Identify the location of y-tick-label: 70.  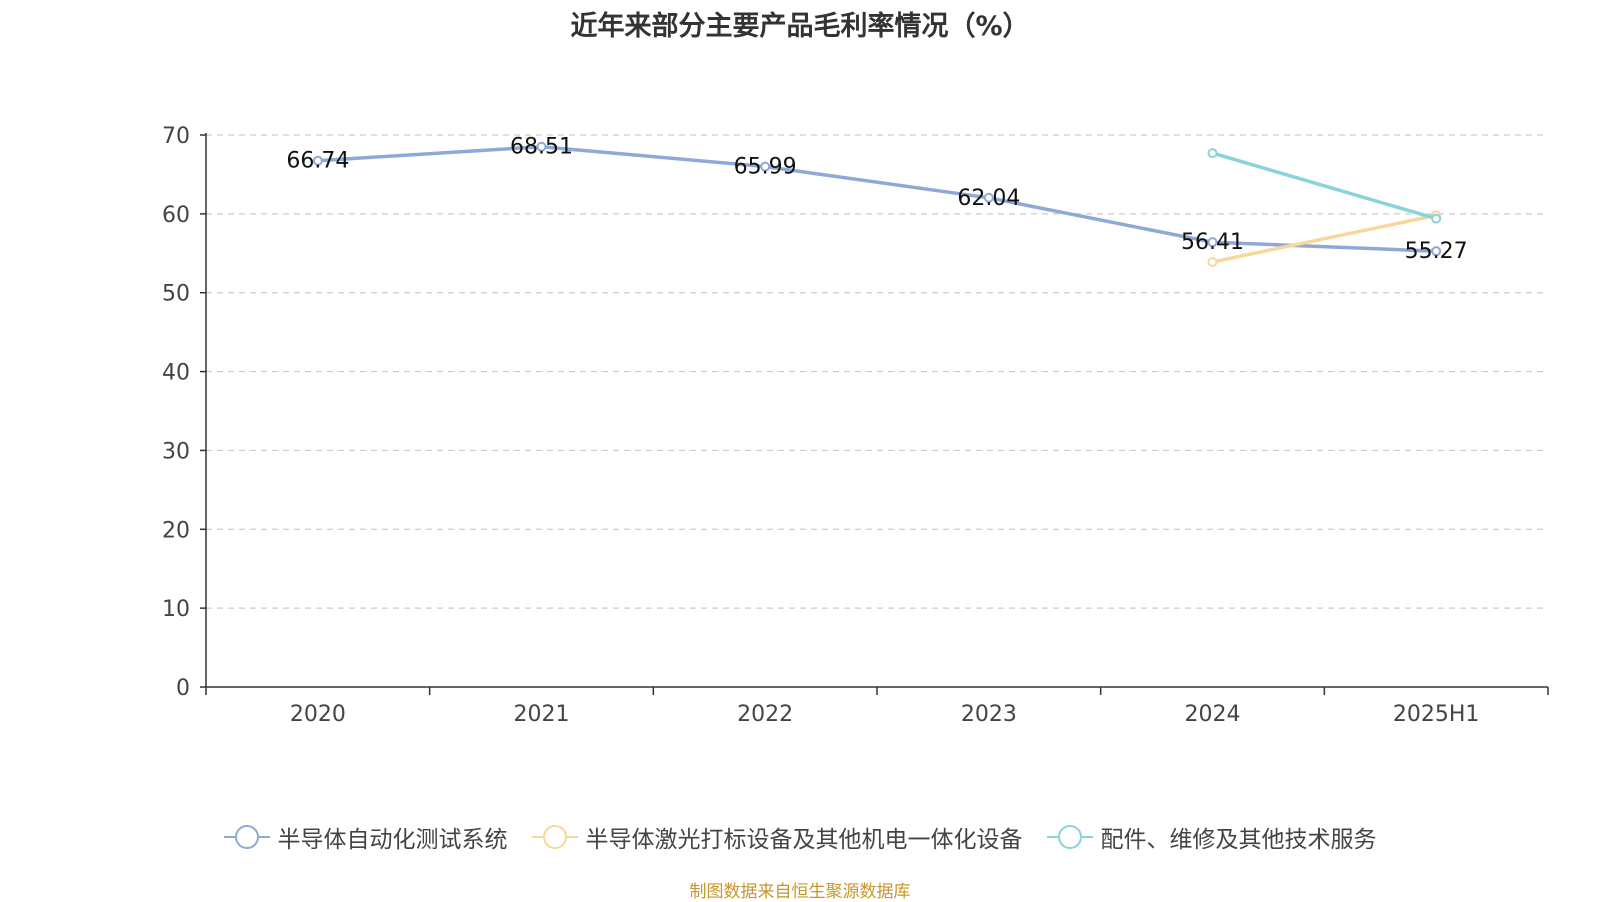
(176, 136).